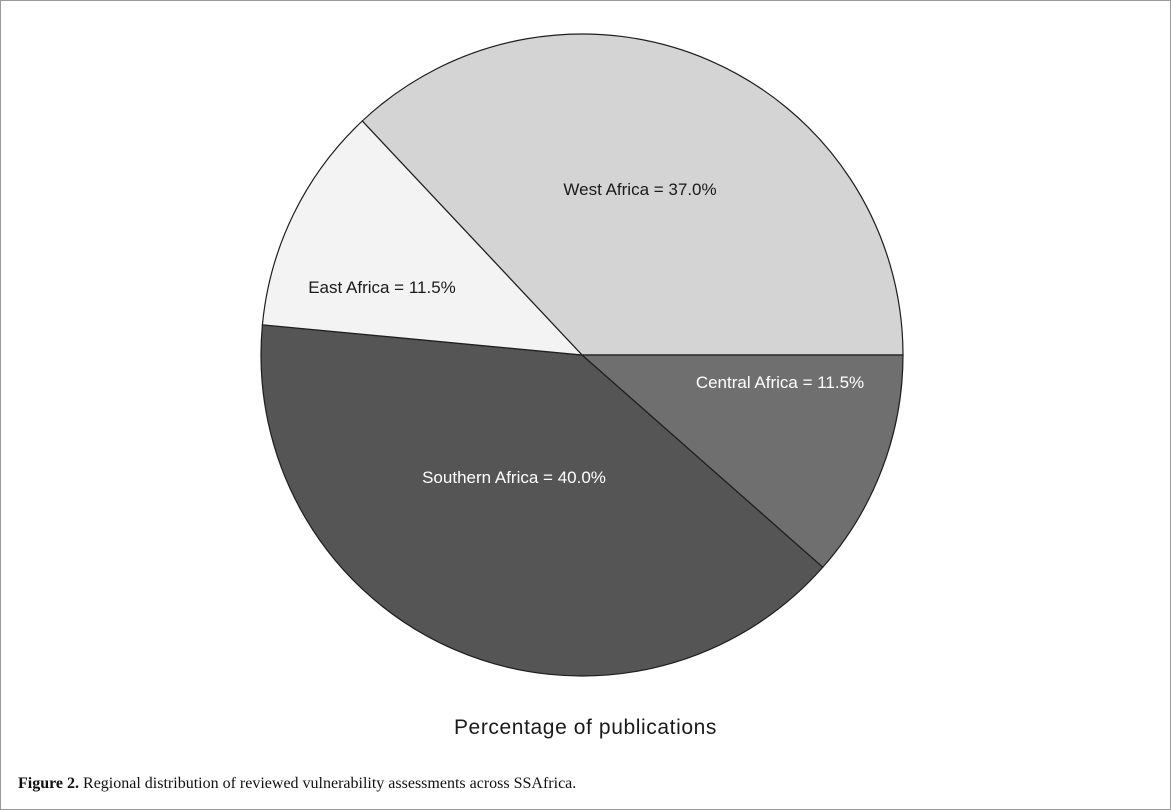 The height and width of the screenshot is (810, 1171). What do you see at coordinates (639, 189) in the screenshot?
I see `label-west-africa: West Africa = 37.0%` at bounding box center [639, 189].